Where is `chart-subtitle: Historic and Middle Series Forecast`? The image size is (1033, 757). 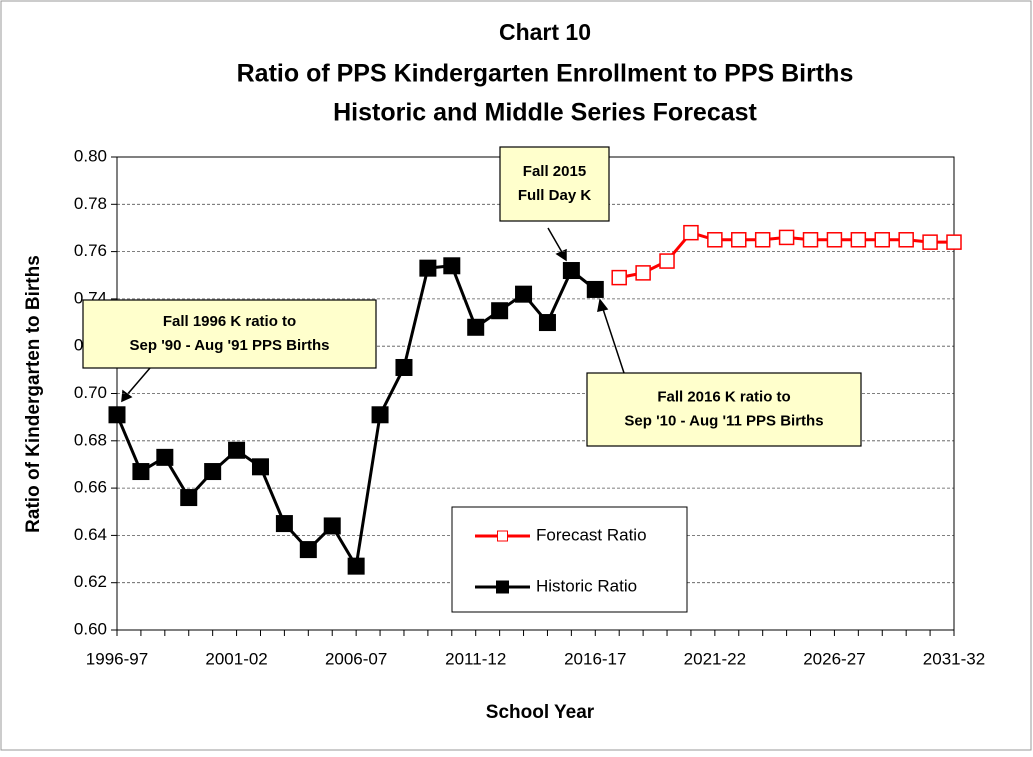 chart-subtitle: Historic and Middle Series Forecast is located at coordinates (545, 113).